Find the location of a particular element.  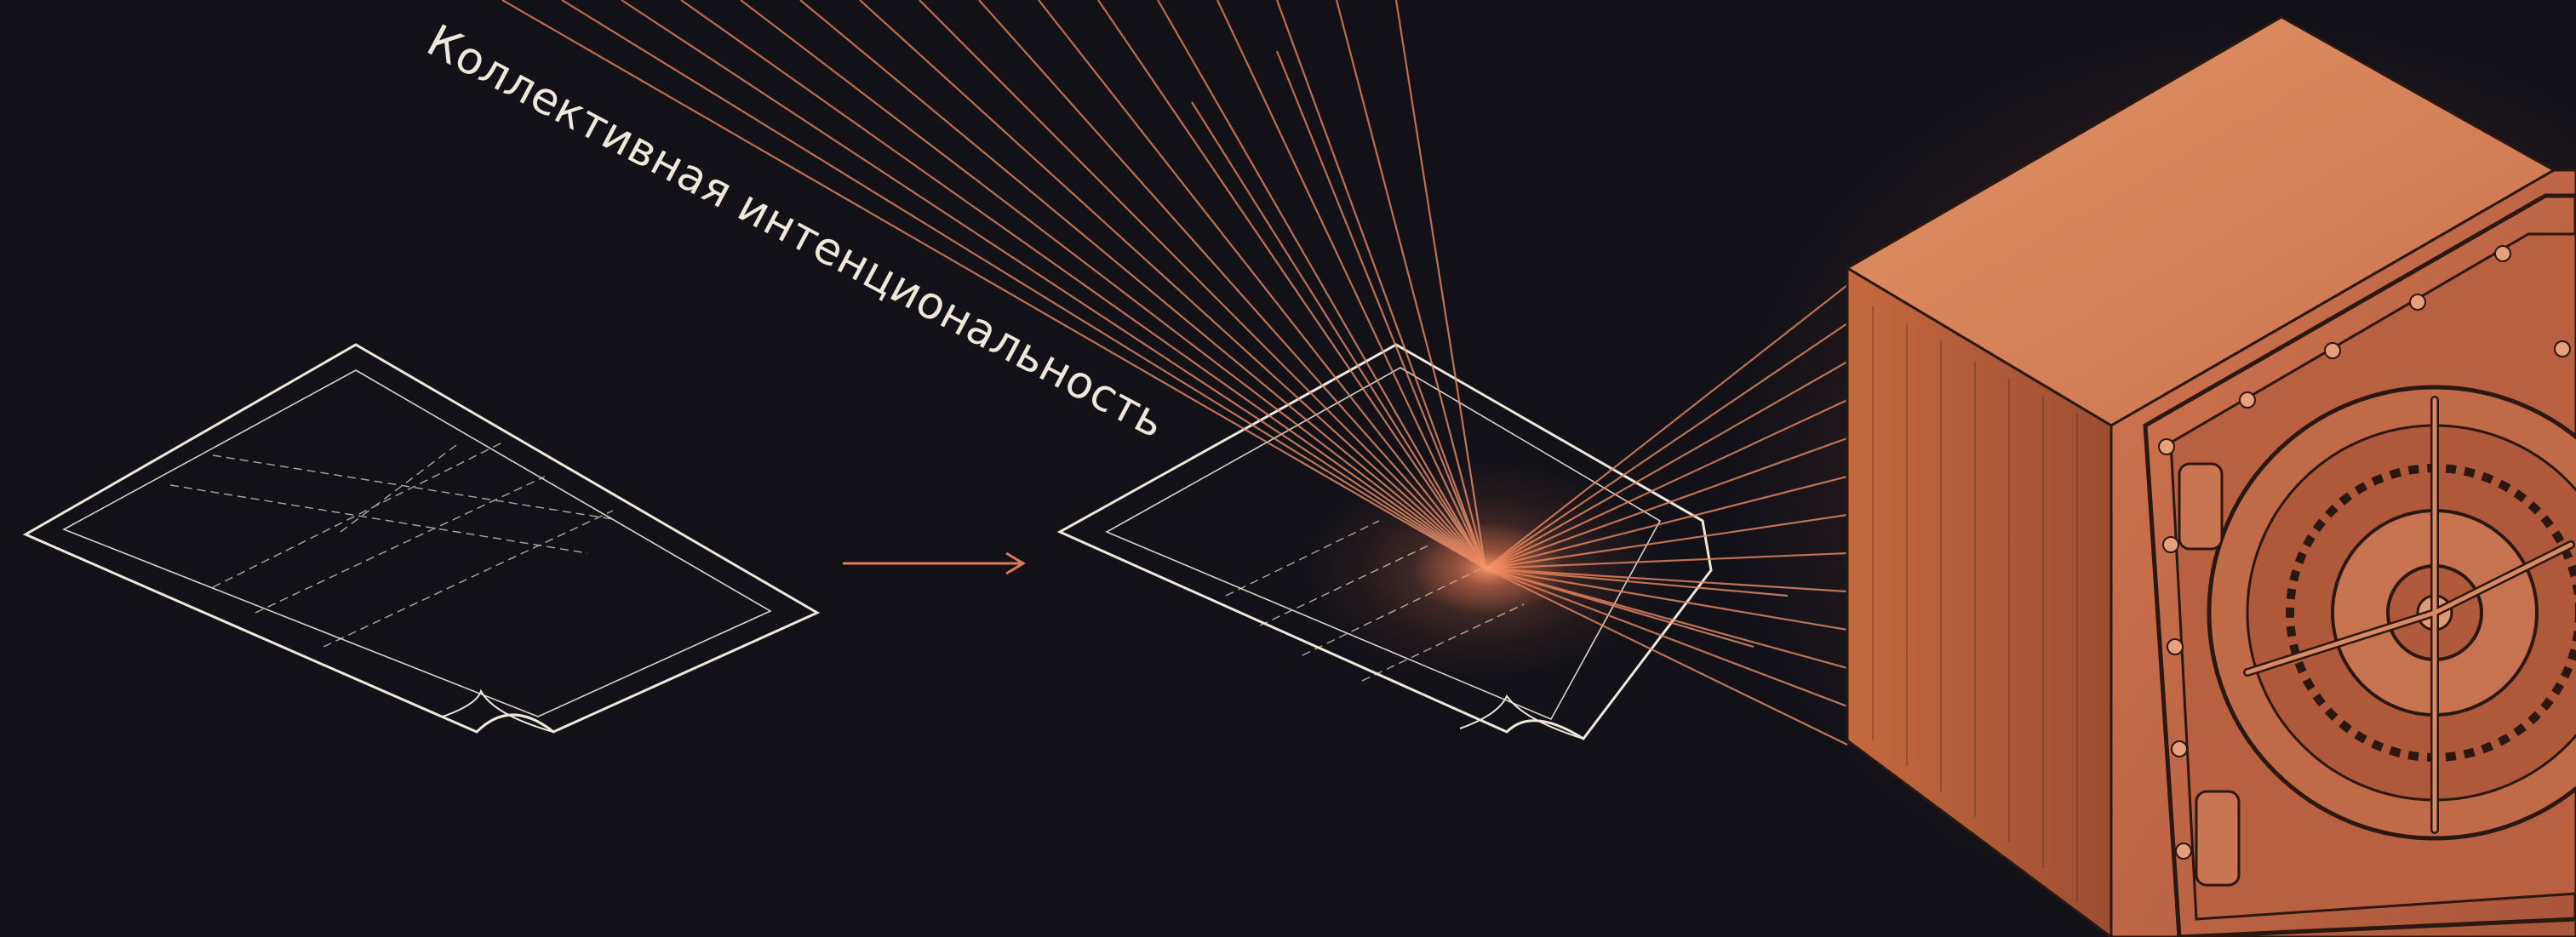

beam-focus-glow is located at coordinates (1488, 568).